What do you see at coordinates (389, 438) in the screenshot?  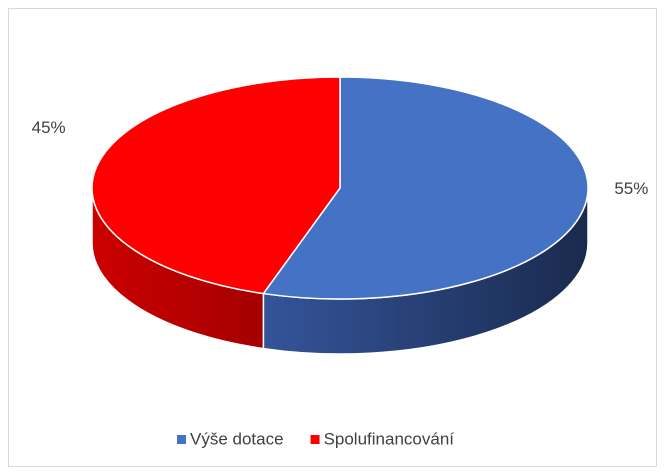 I see `legend-label: Spolufinancování` at bounding box center [389, 438].